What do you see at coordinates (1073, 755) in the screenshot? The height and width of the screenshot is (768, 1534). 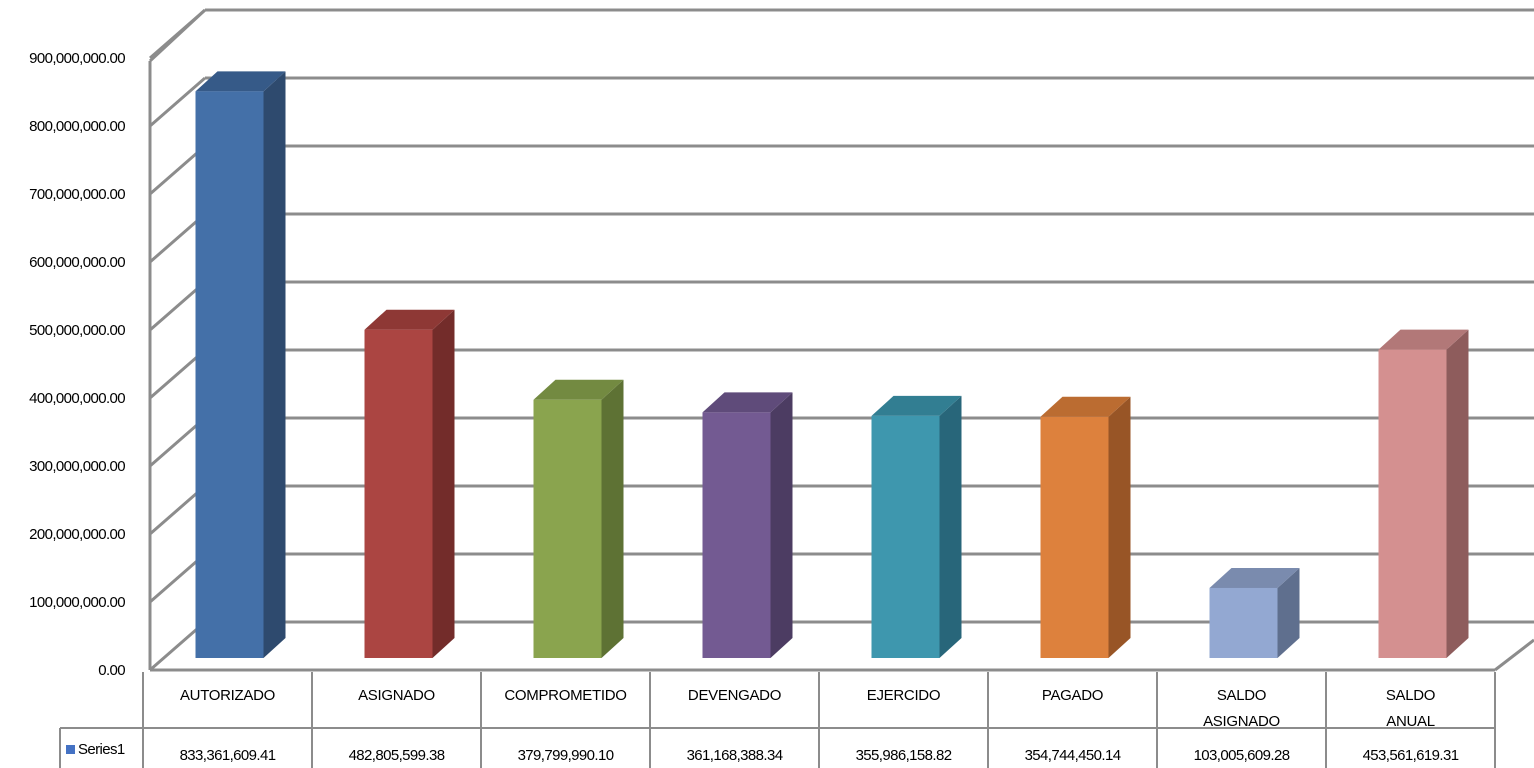 I see `data-table-value: 354,744,450.14` at bounding box center [1073, 755].